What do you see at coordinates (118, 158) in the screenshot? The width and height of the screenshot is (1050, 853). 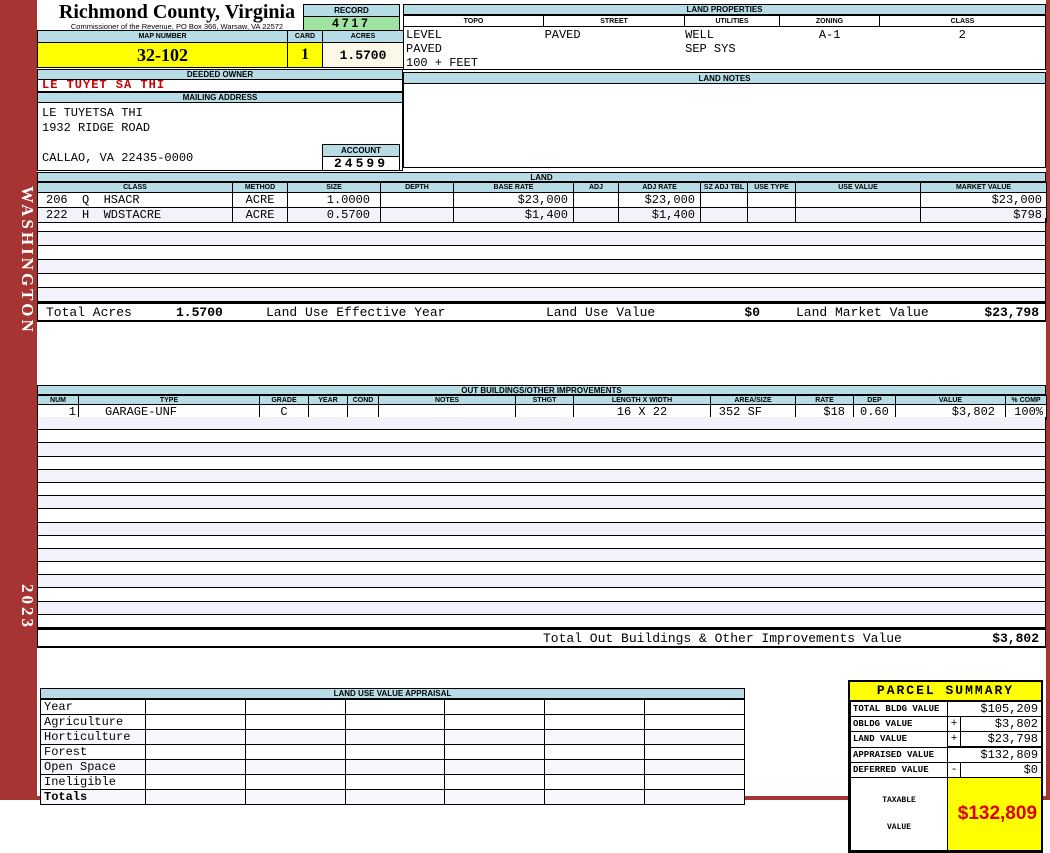 I see `mailing-line: CALLAO, VA 22435-0000` at bounding box center [118, 158].